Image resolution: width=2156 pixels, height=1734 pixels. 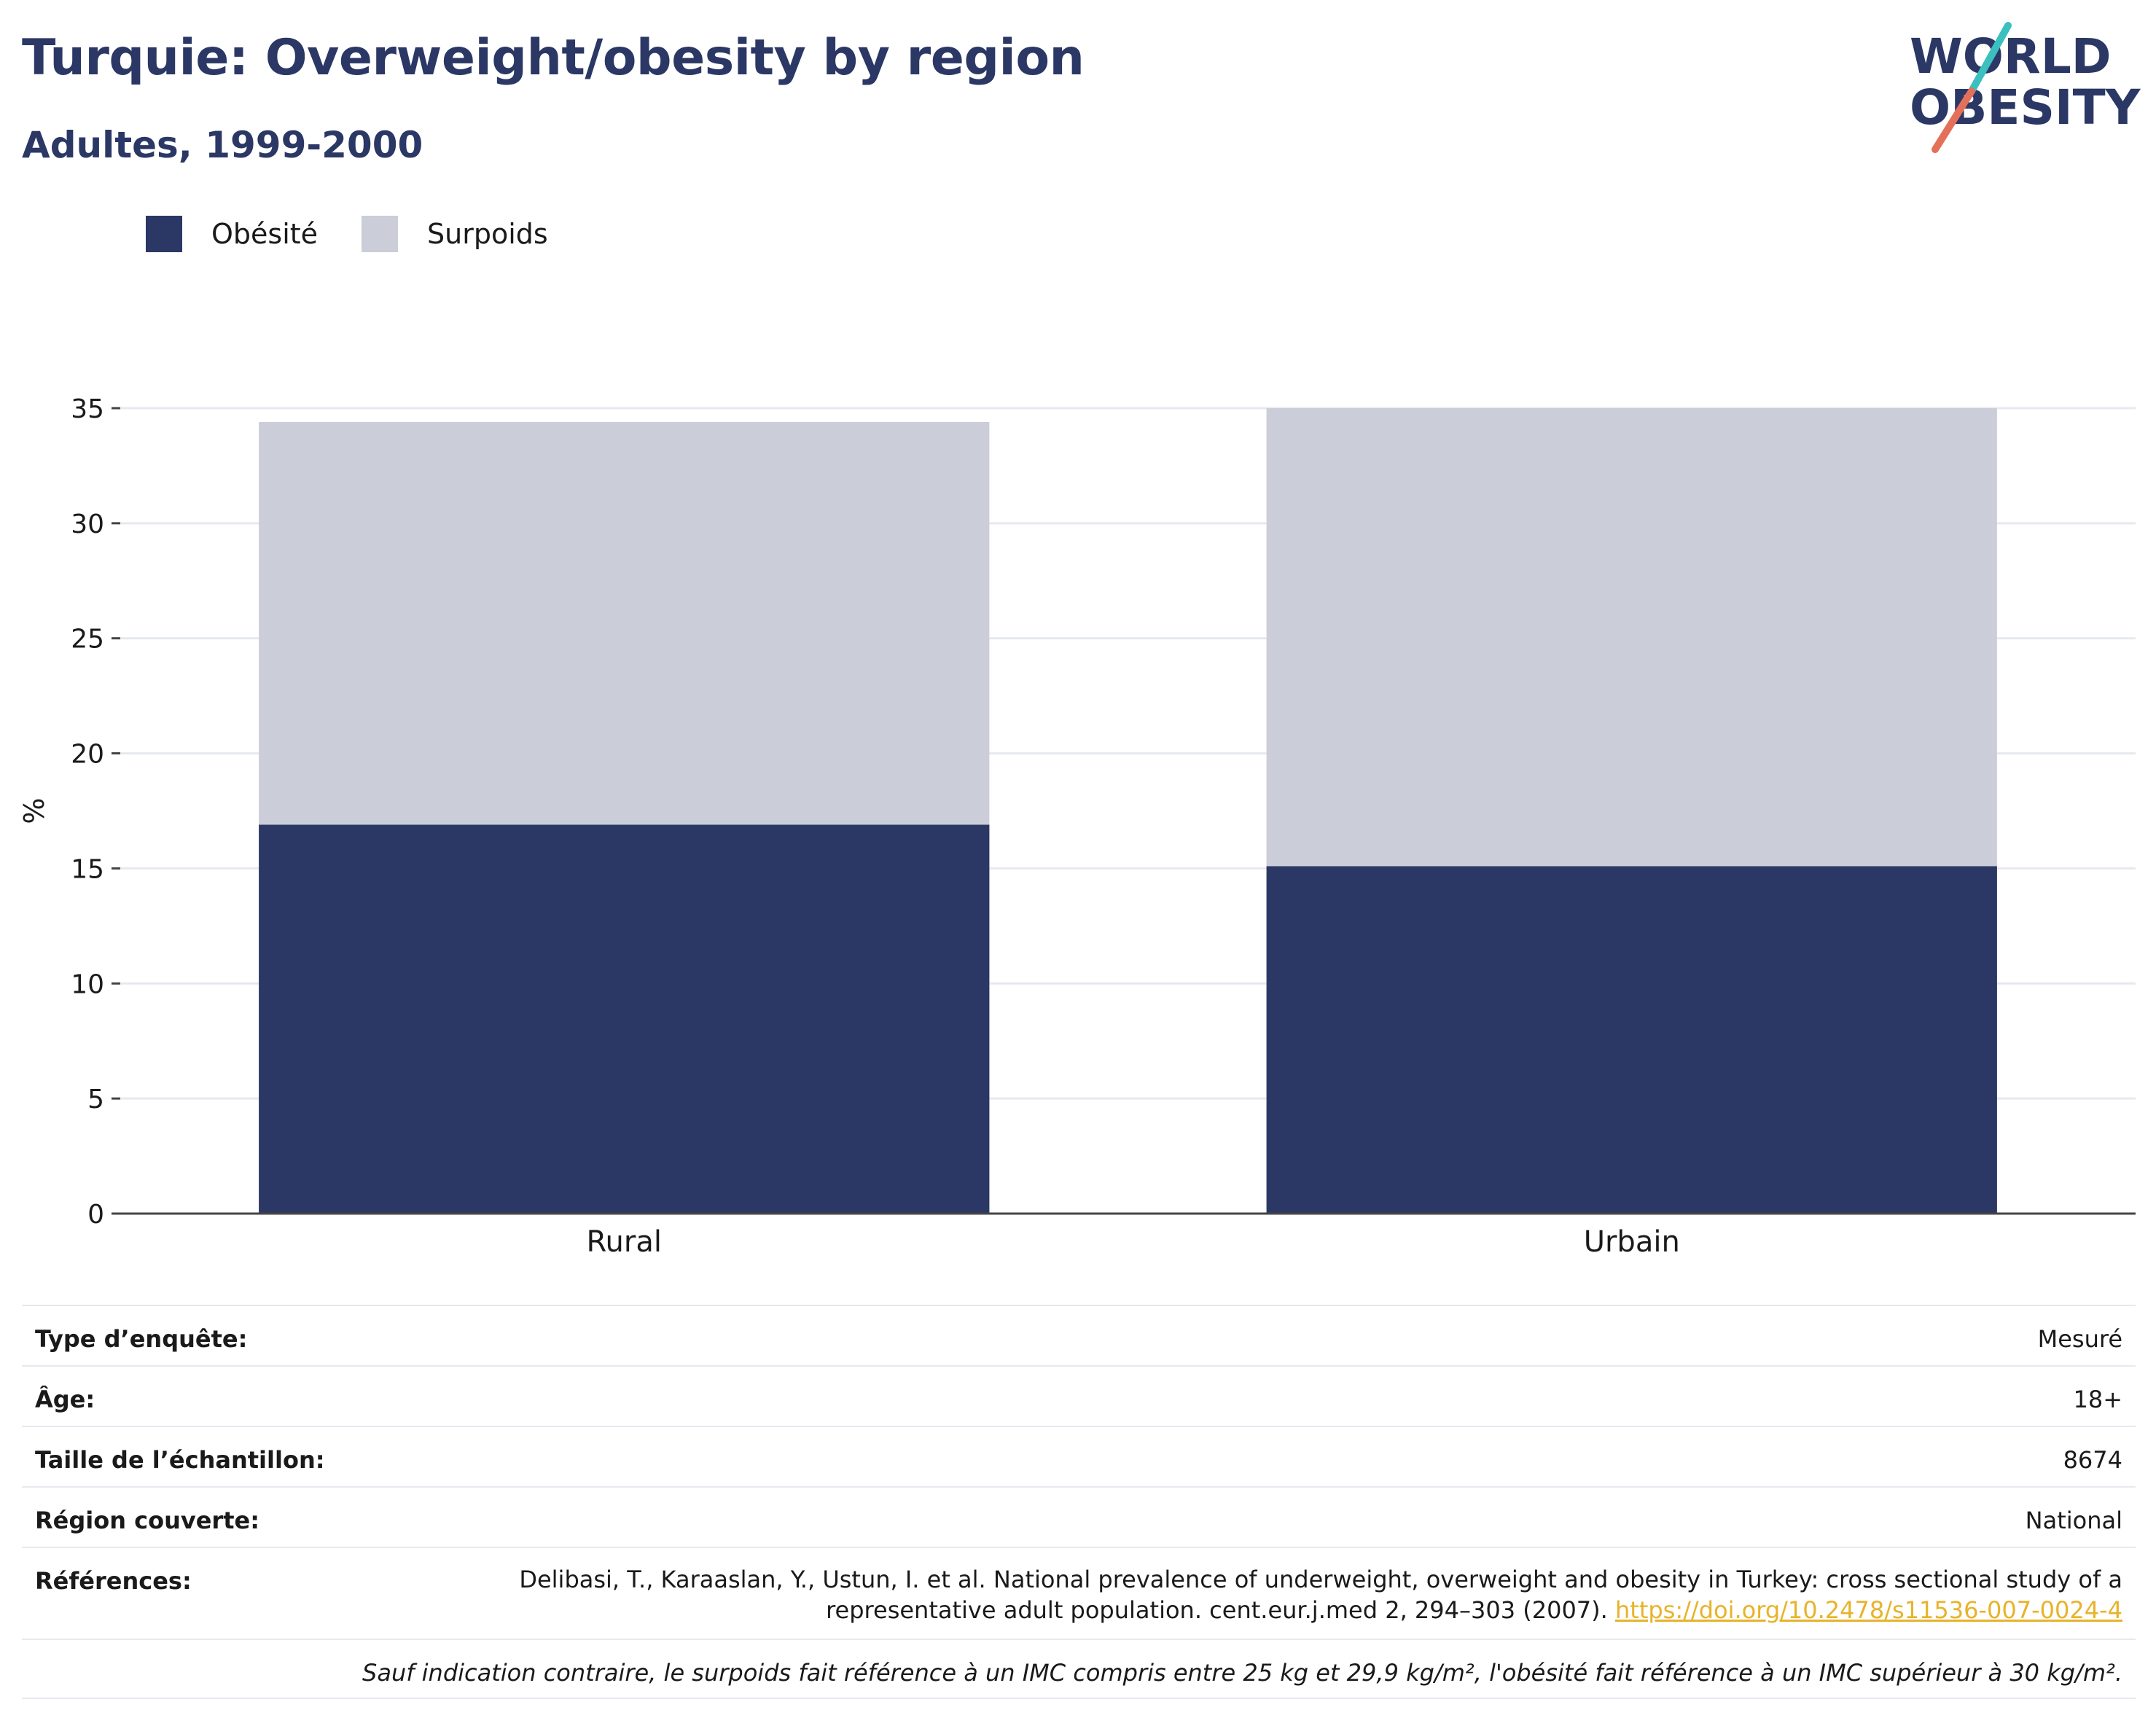 What do you see at coordinates (1632, 637) in the screenshot?
I see `bar-urbain-surpoids` at bounding box center [1632, 637].